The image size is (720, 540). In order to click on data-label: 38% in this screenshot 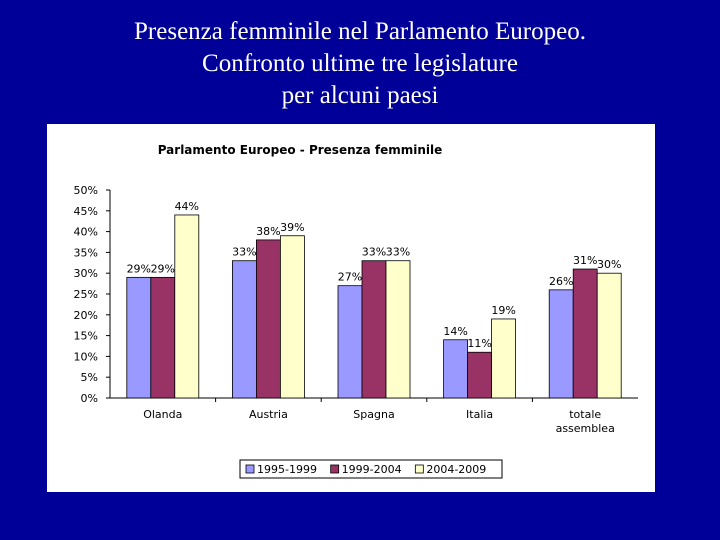, I will do `click(268, 231)`.